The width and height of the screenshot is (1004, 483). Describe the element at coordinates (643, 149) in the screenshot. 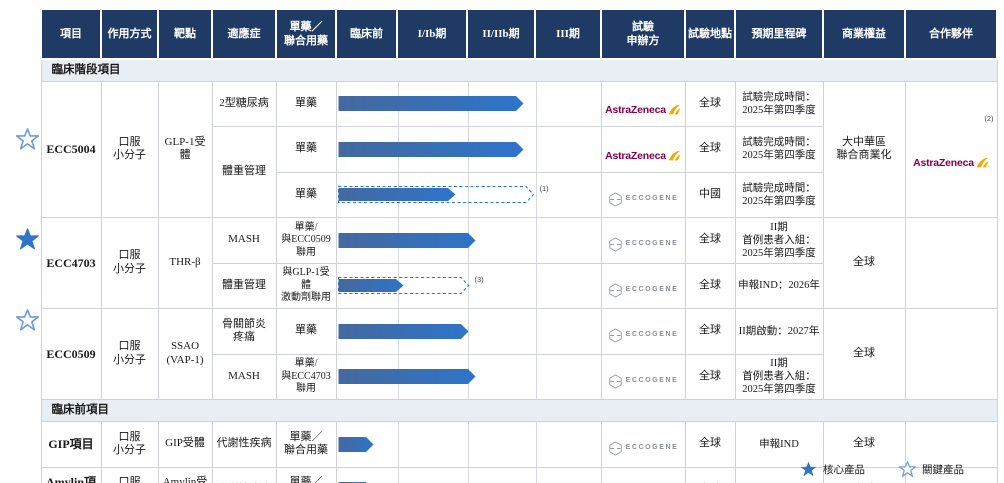

I see `sponsor-cell: AstraZeneca` at that location.